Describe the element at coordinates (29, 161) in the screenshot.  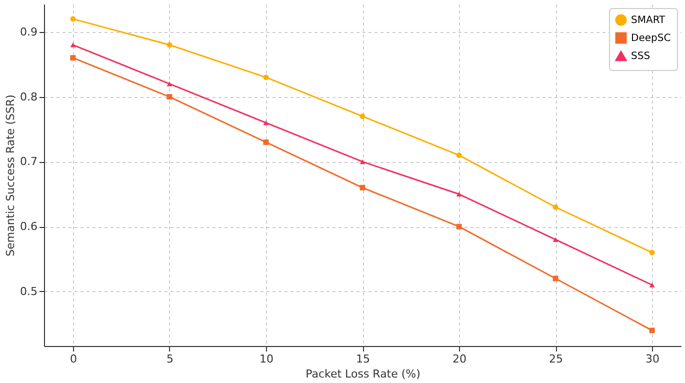
I see `y-tick-label: 0.7` at that location.